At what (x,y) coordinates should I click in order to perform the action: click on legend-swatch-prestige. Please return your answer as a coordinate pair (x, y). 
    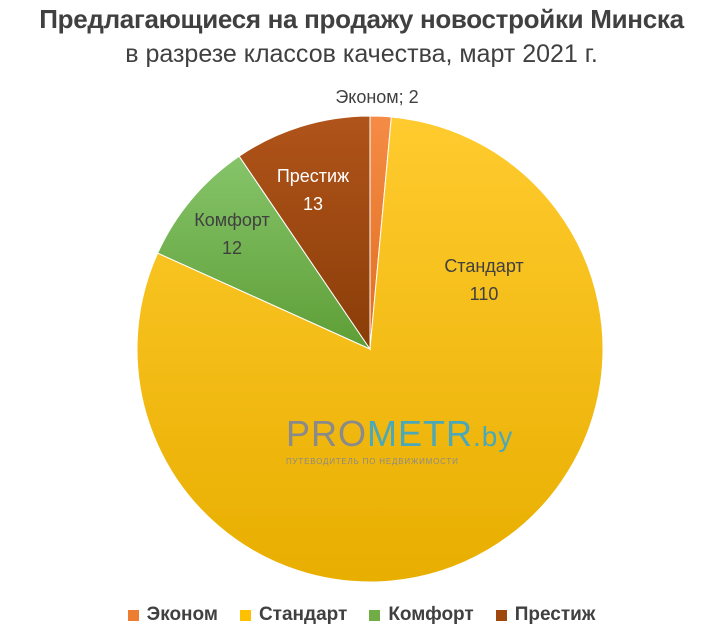
    Looking at the image, I should click on (501, 615).